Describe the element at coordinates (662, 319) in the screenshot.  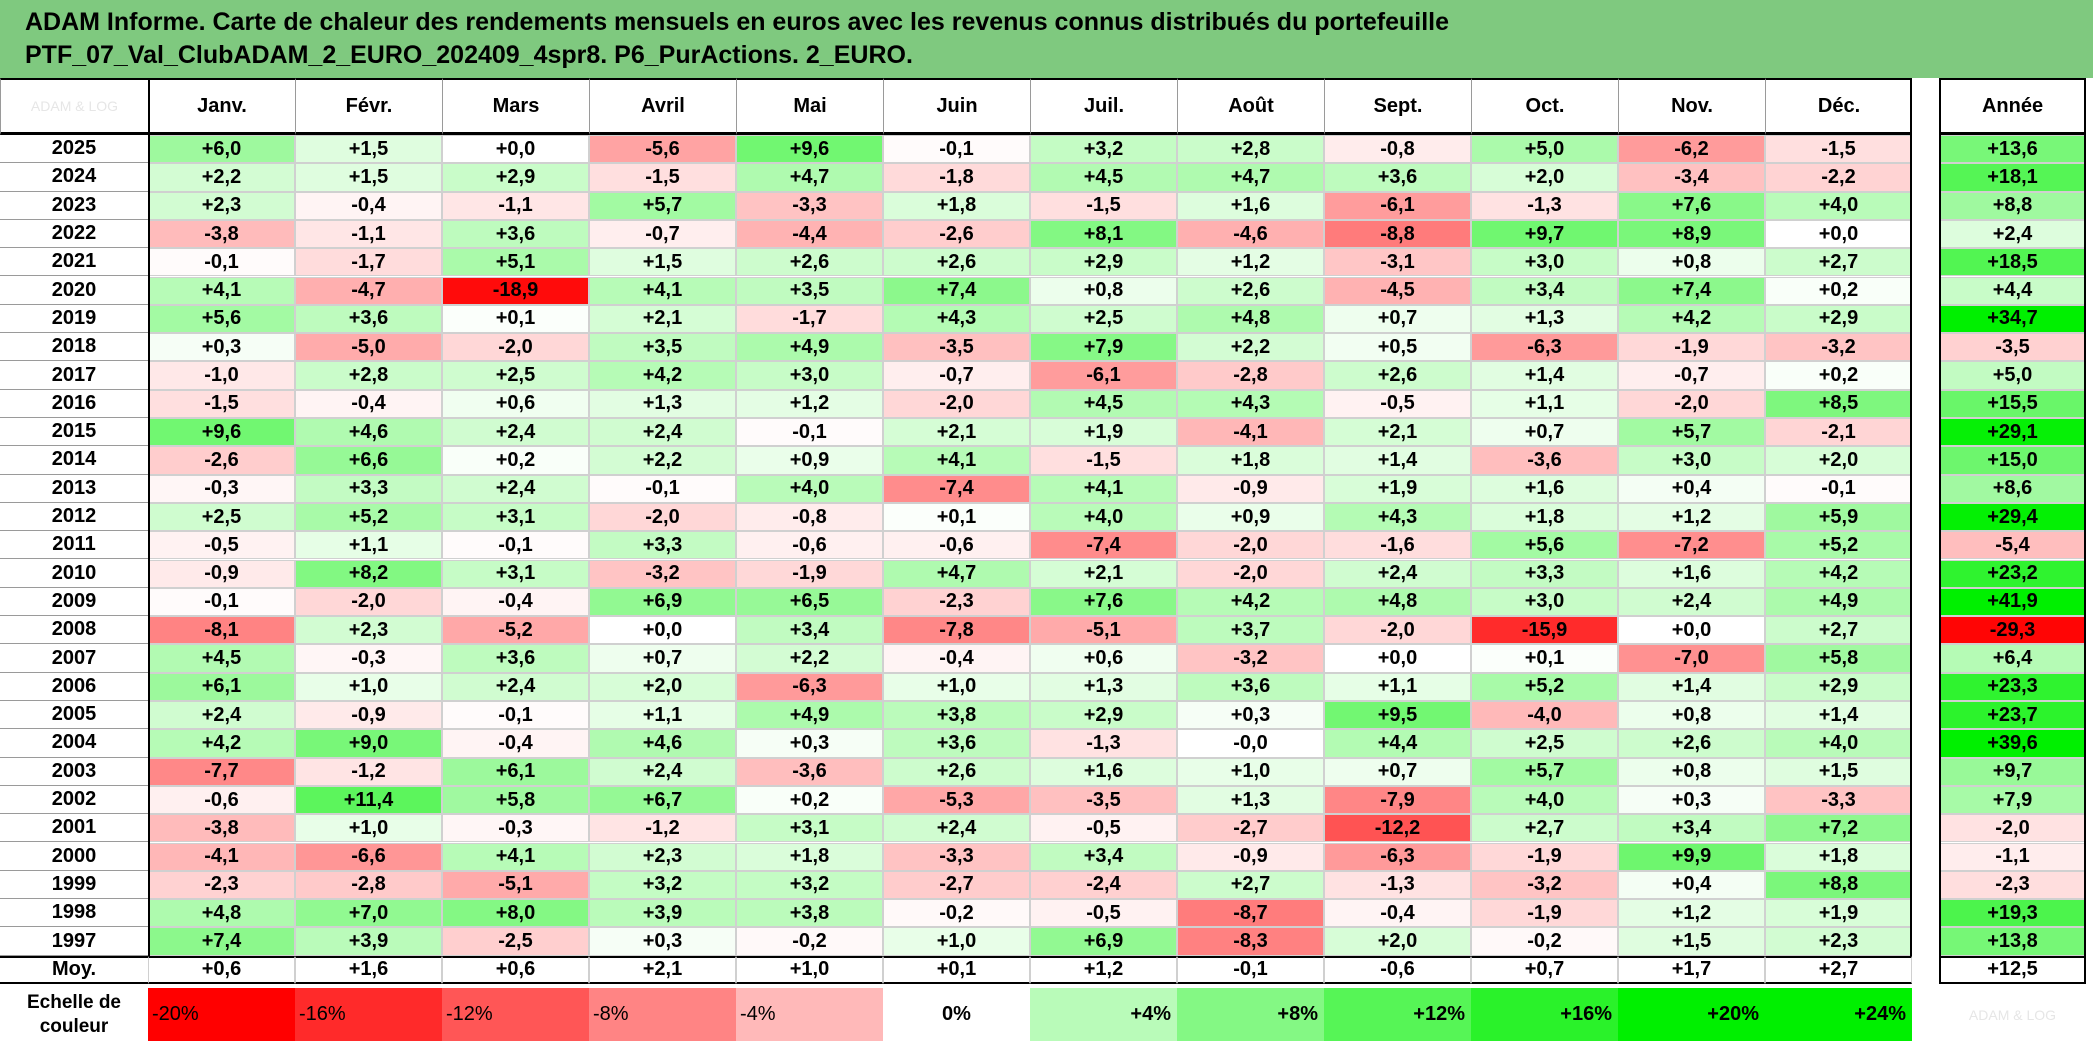
I see `heatmap-cell: +2,1` at that location.